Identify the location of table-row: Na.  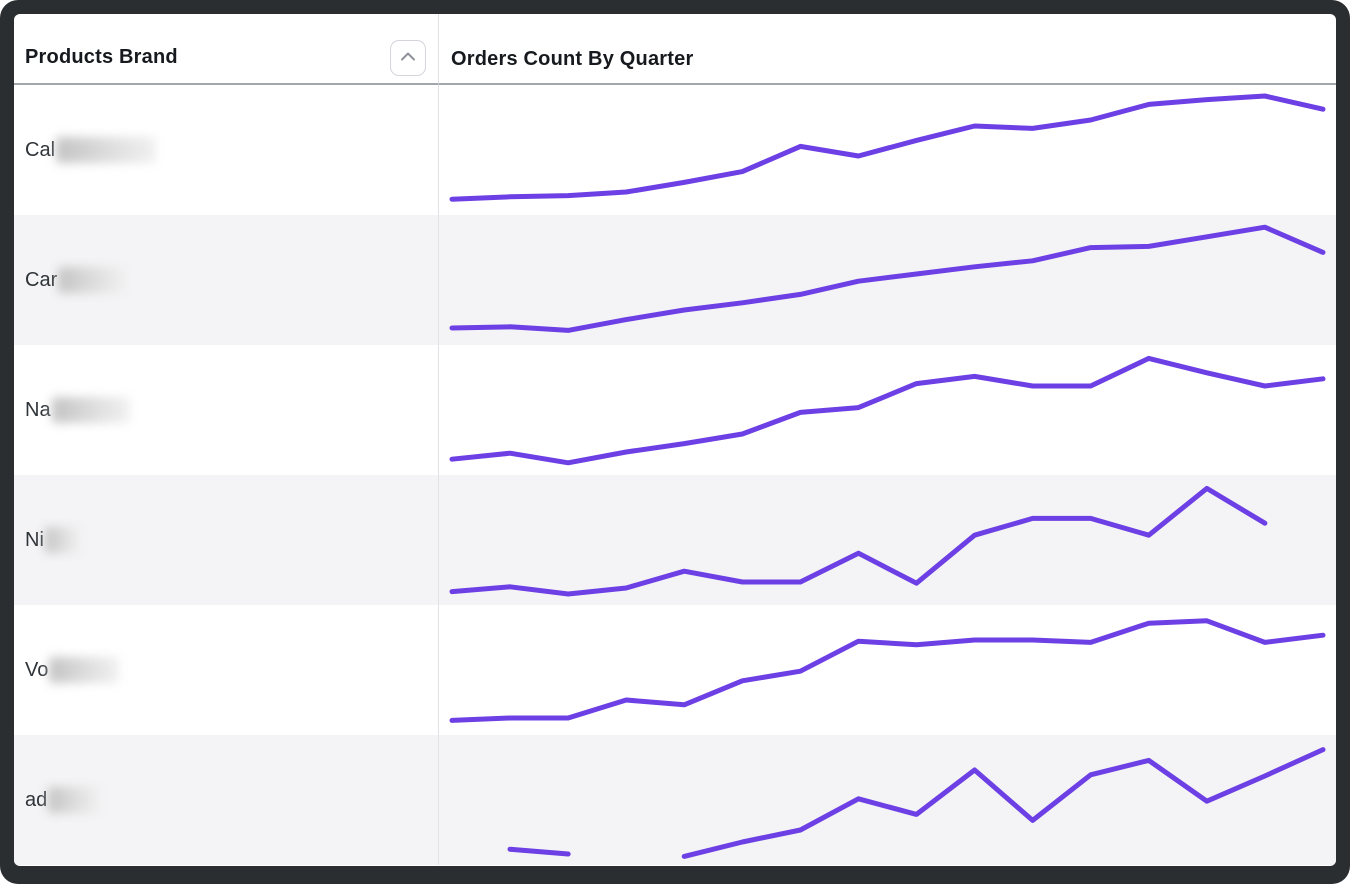
(675, 410).